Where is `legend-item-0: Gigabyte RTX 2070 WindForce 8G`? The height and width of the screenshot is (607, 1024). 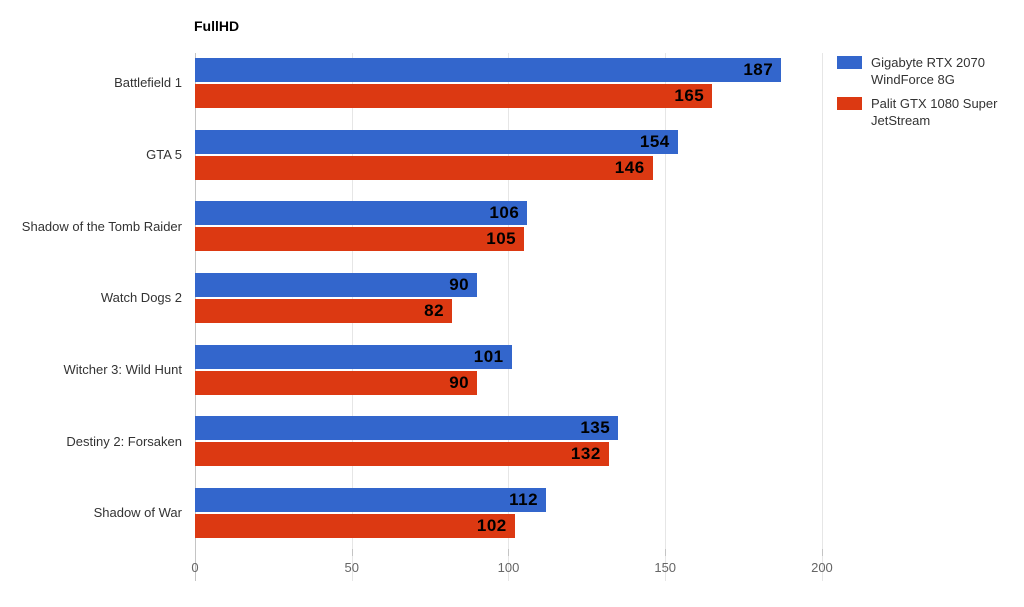 legend-item-0: Gigabyte RTX 2070 WindForce 8G is located at coordinates (930, 71).